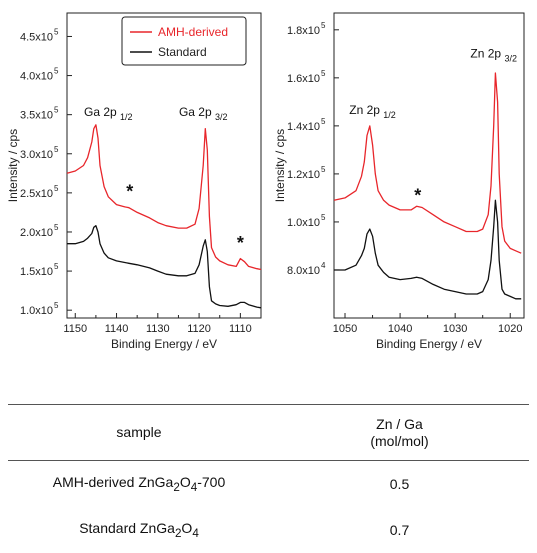 The width and height of the screenshot is (537, 553). Describe the element at coordinates (176, 487) in the screenshot. I see `sample-subscript: 2` at that location.